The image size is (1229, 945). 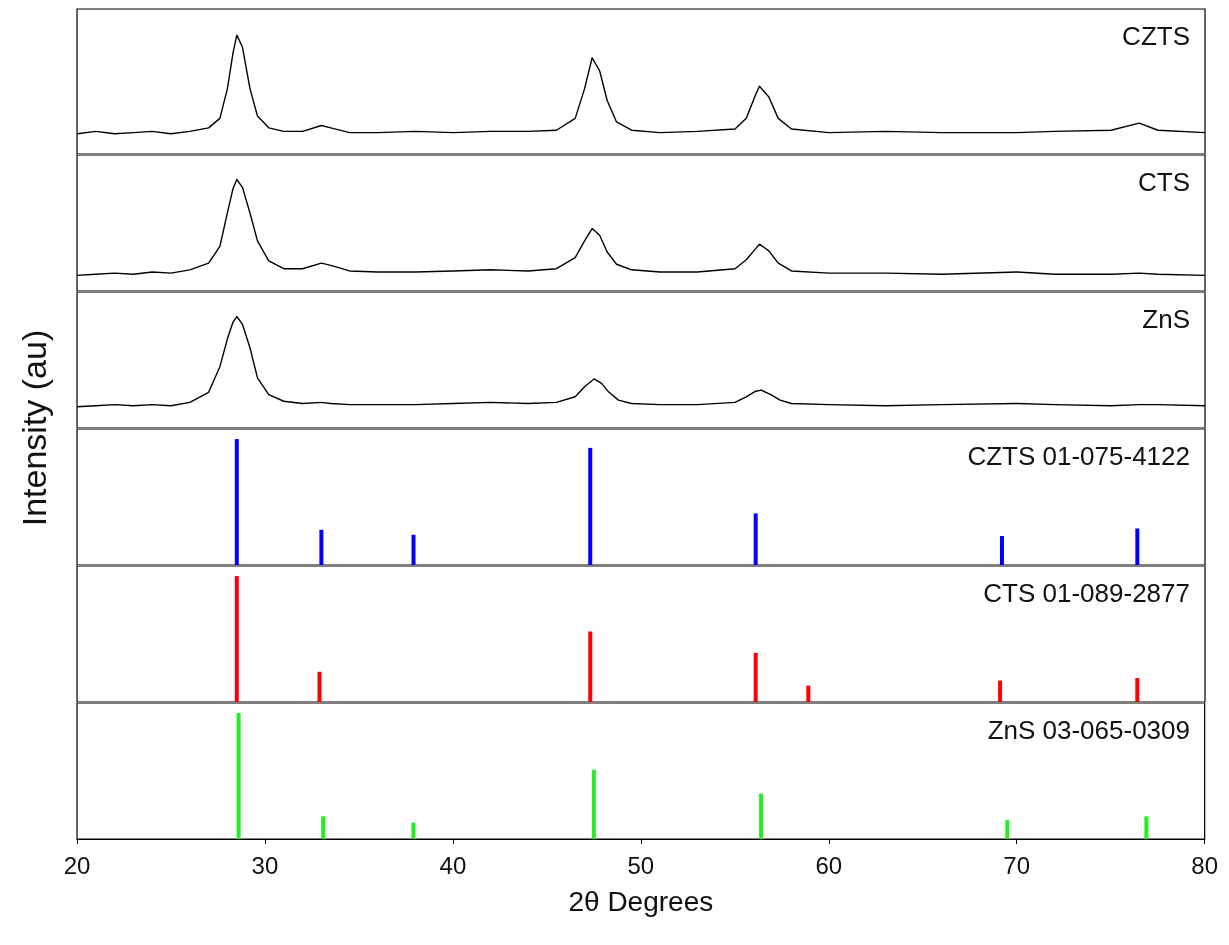 What do you see at coordinates (1017, 865) in the screenshot?
I see `x-tick-label: 70` at bounding box center [1017, 865].